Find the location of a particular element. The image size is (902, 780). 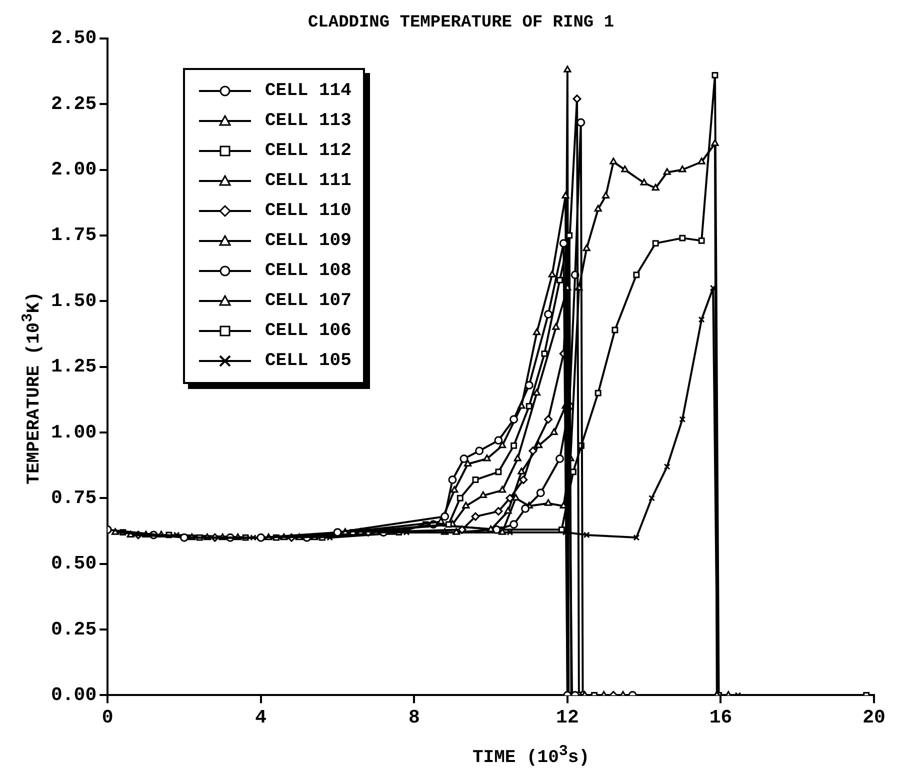

y-tick-label: 0.50 is located at coordinates (74, 563).